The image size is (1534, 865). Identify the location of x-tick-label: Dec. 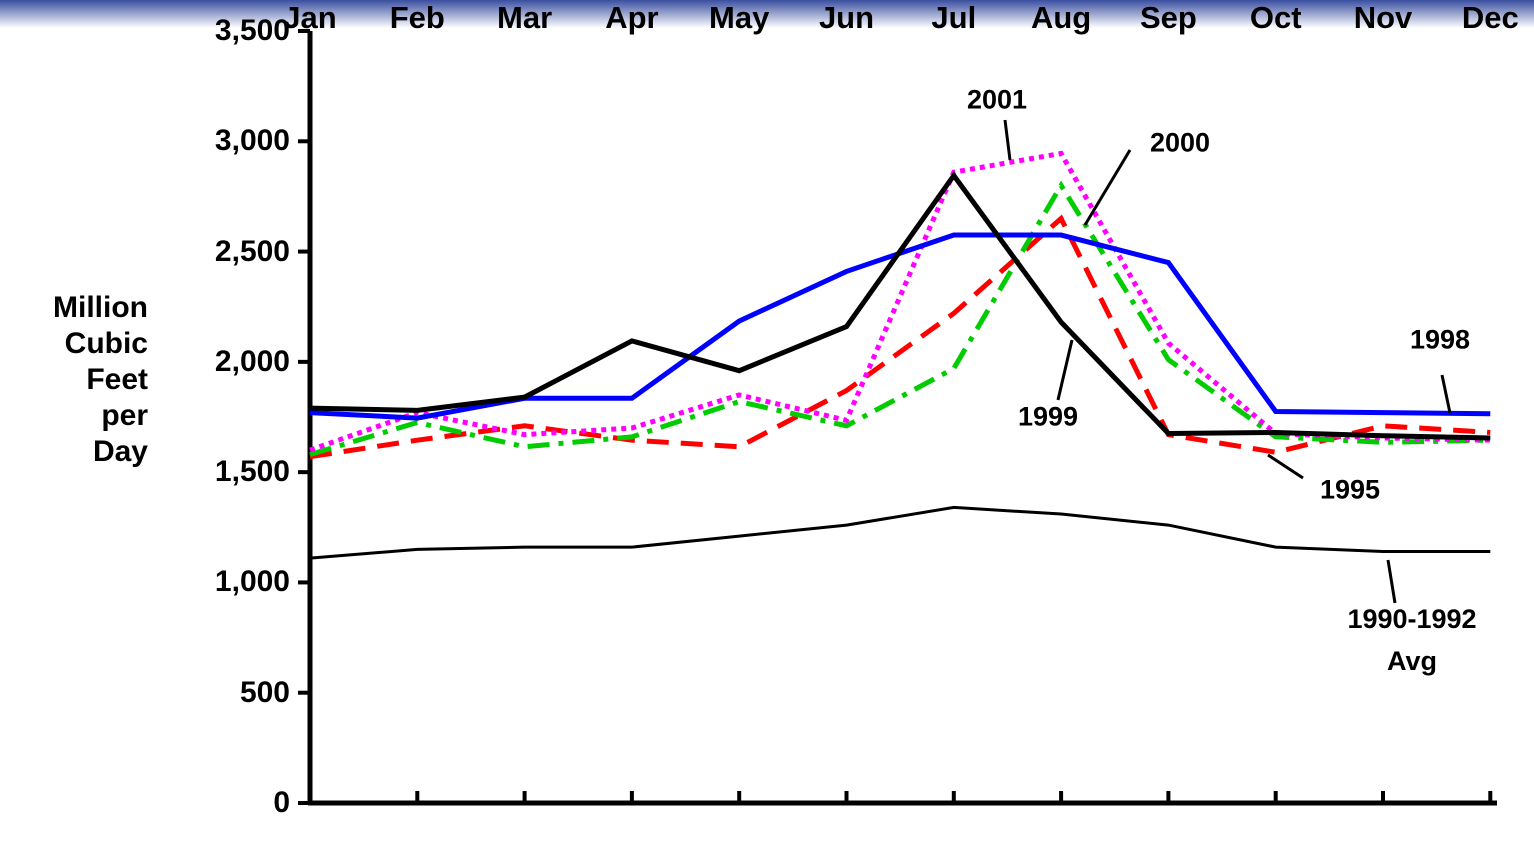
(1490, 17).